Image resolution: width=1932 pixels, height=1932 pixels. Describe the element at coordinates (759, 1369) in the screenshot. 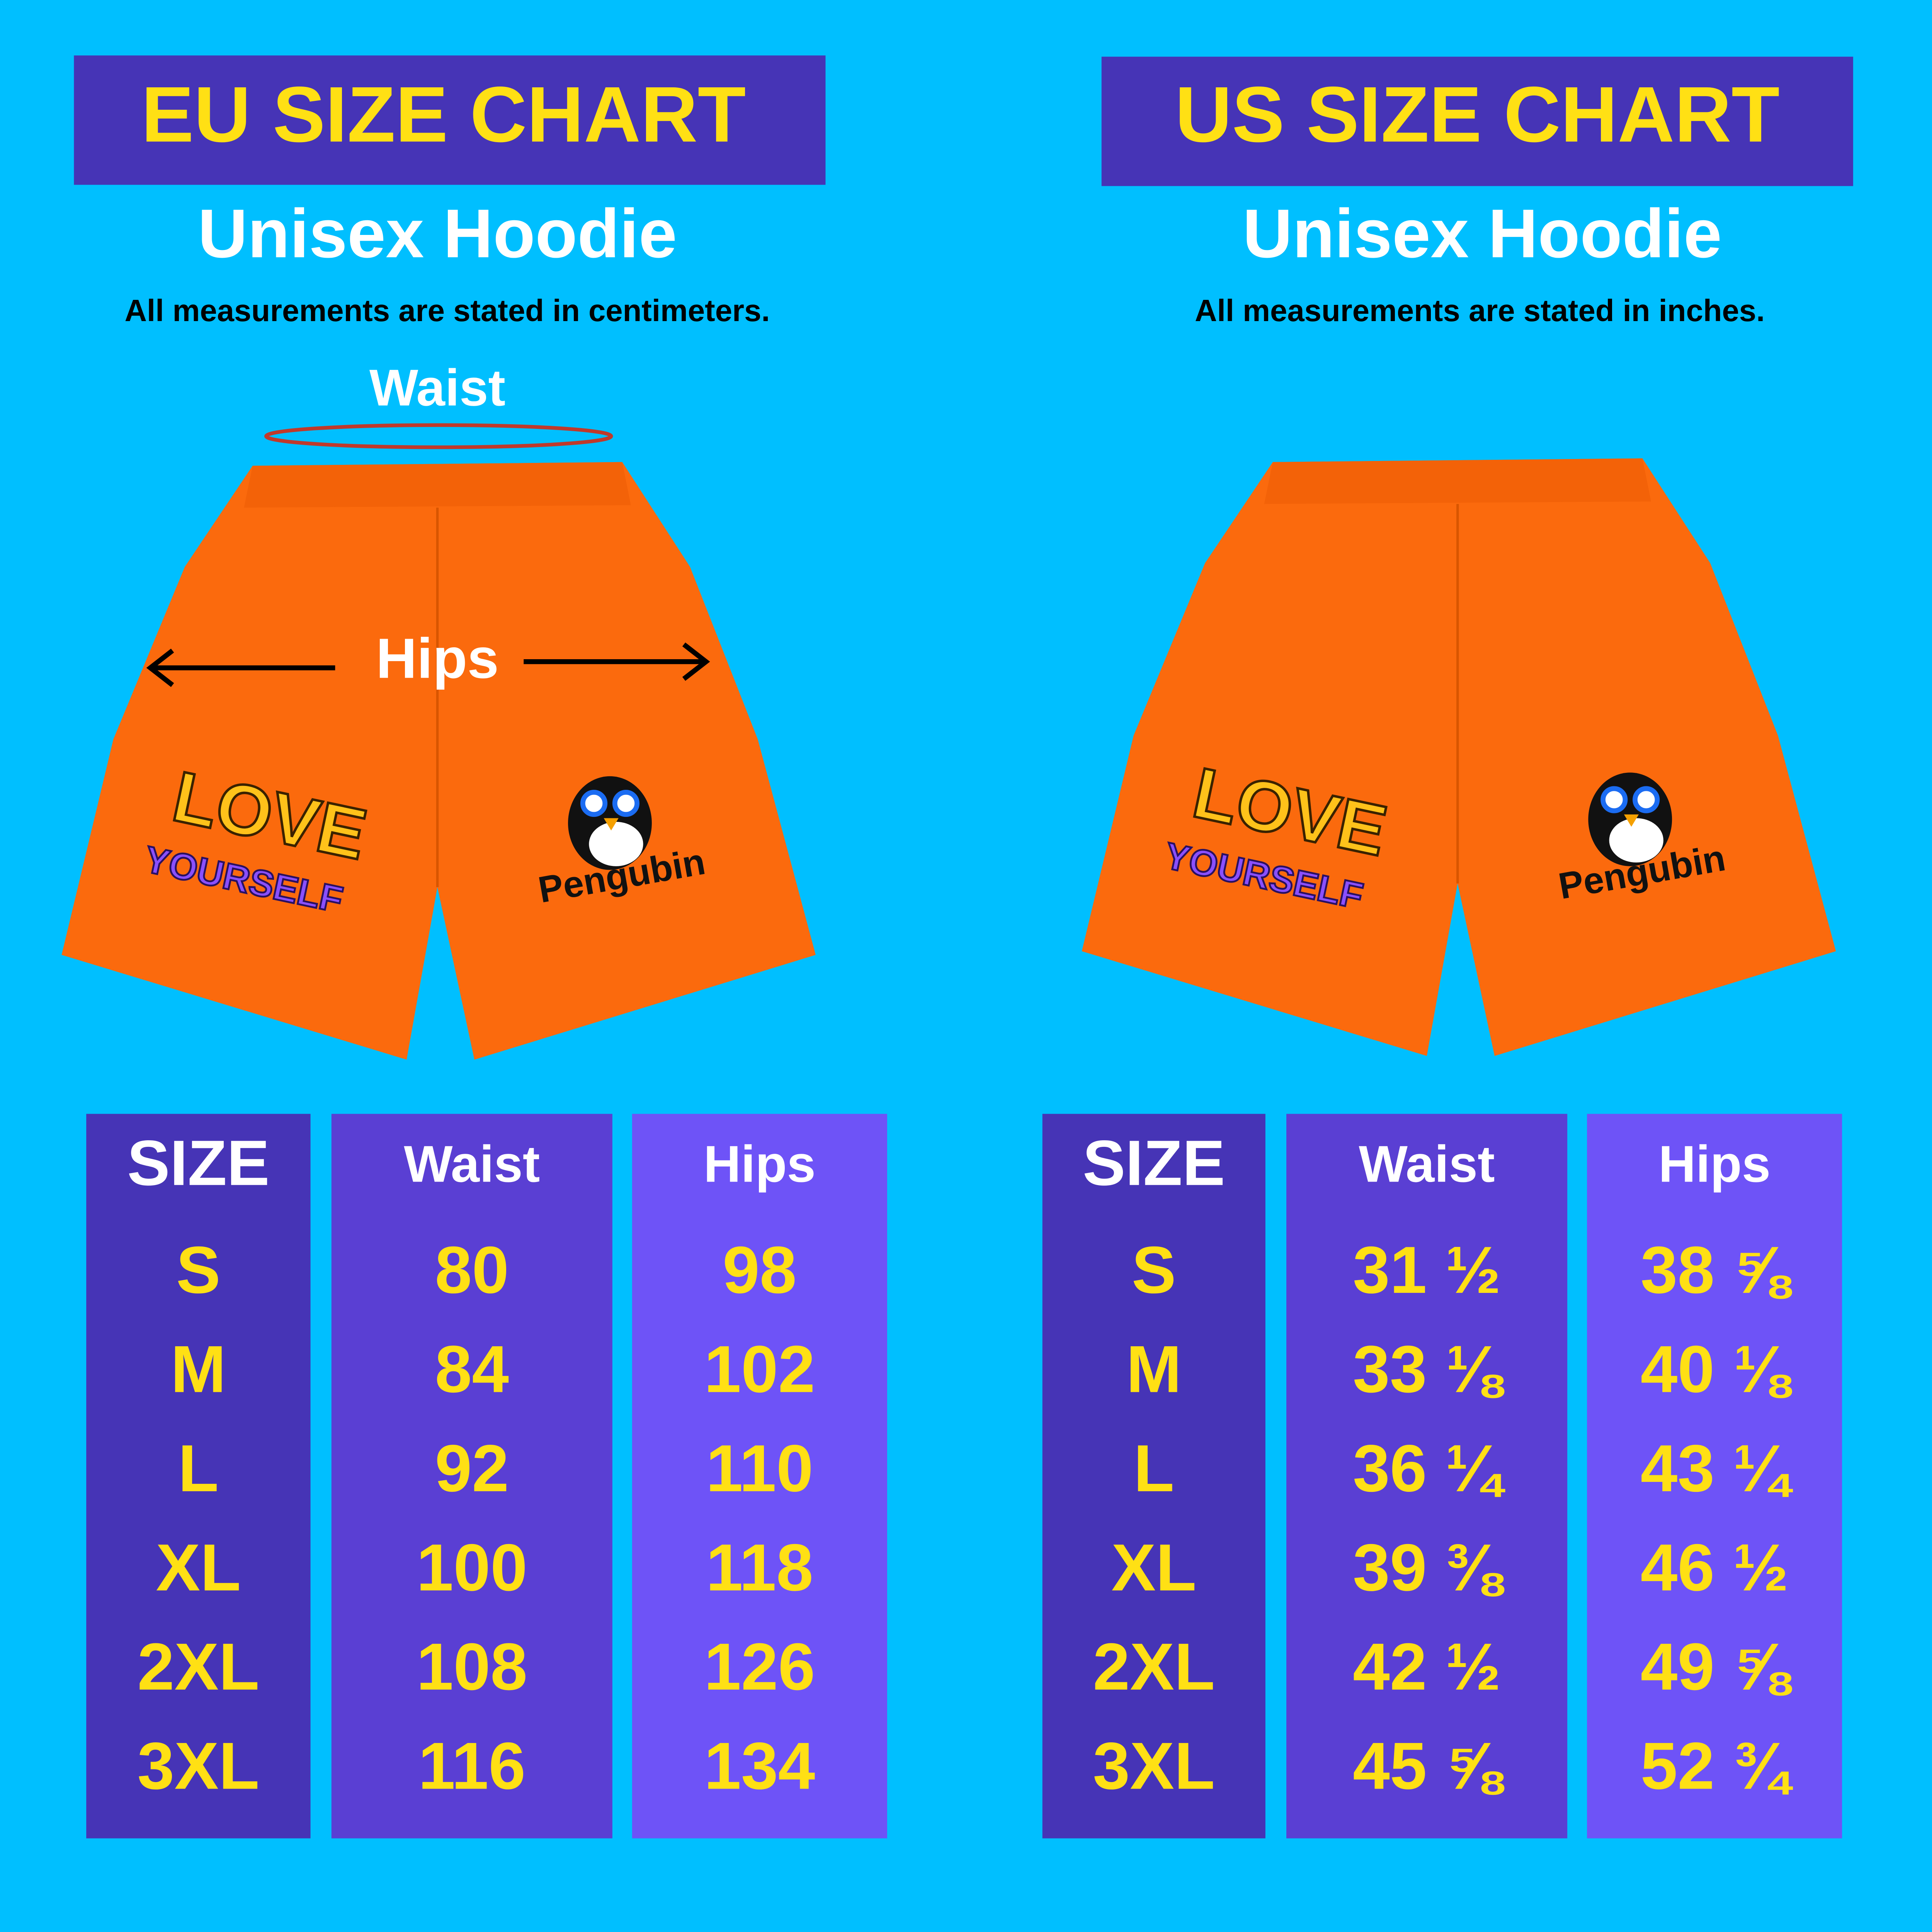

I see `value-cell: 102` at that location.